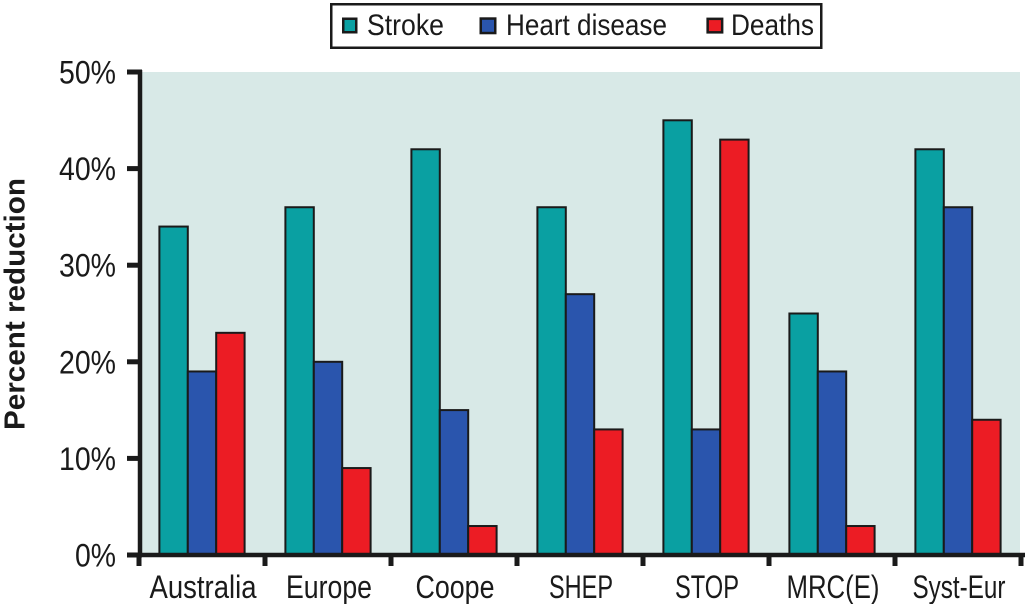 Image resolution: width=1029 pixels, height=609 pixels. What do you see at coordinates (405, 25) in the screenshot?
I see `svg-text: Stroke` at bounding box center [405, 25].